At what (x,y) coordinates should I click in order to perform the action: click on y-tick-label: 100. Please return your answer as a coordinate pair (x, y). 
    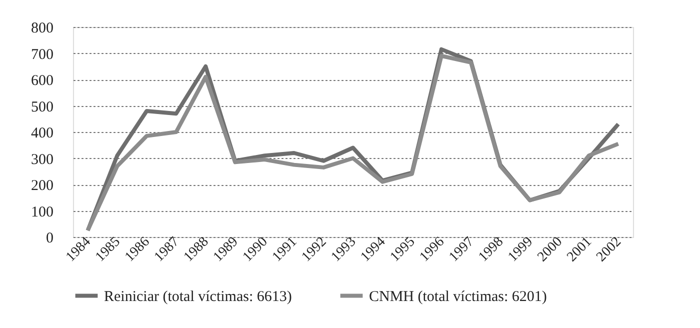
    Looking at the image, I should click on (42, 212).